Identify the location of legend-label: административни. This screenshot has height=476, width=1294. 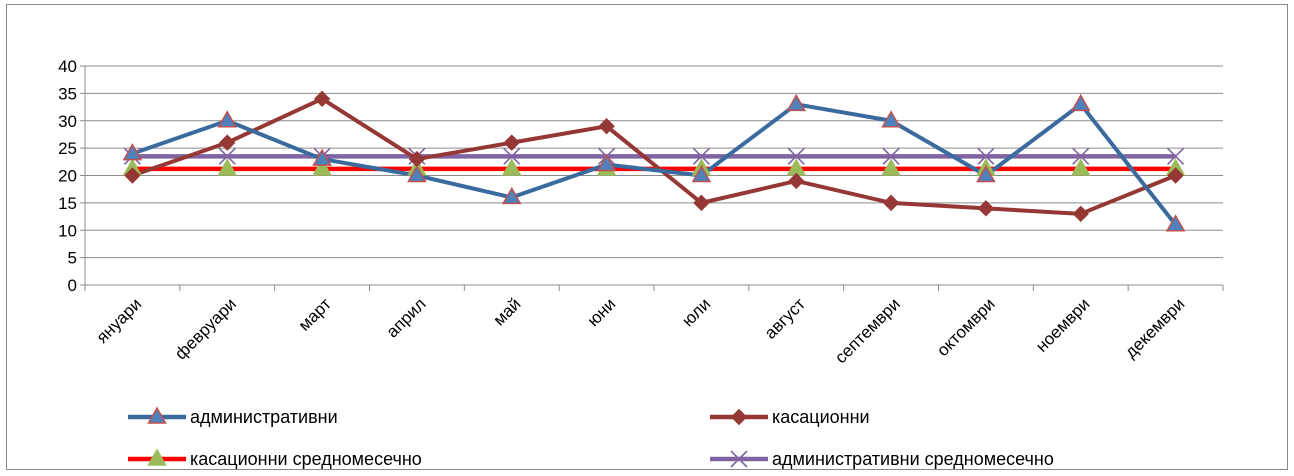
(264, 417).